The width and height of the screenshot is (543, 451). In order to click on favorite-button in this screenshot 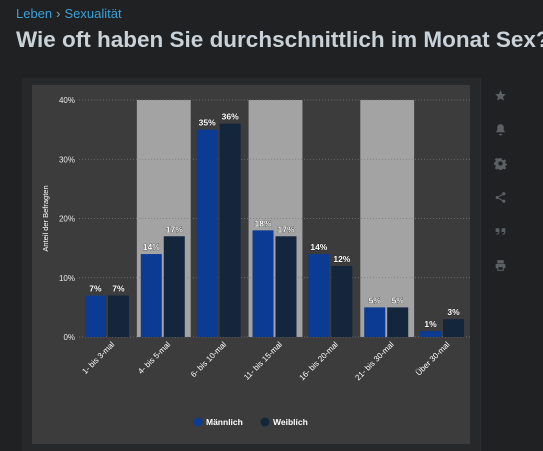, I will do `click(500, 95)`.